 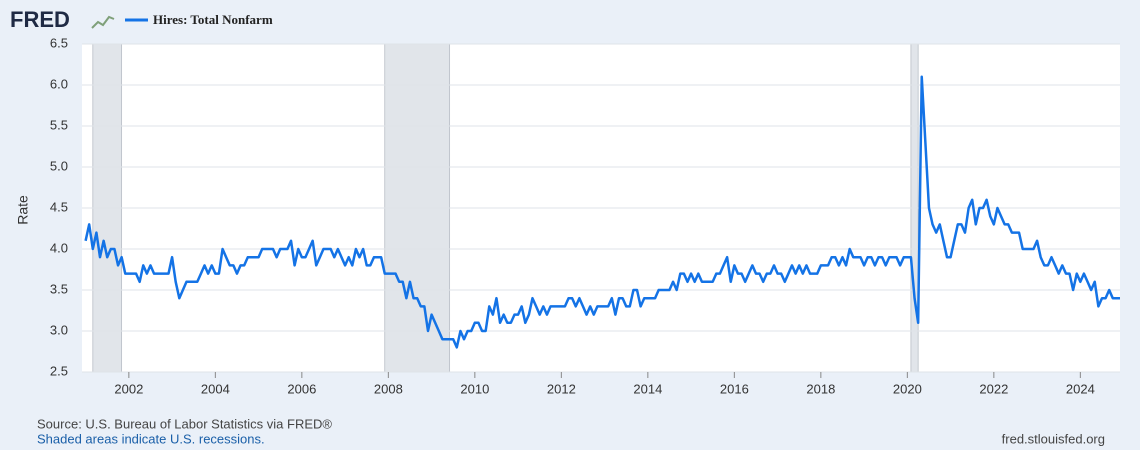 What do you see at coordinates (993, 388) in the screenshot?
I see `x-tick-label: 2022` at bounding box center [993, 388].